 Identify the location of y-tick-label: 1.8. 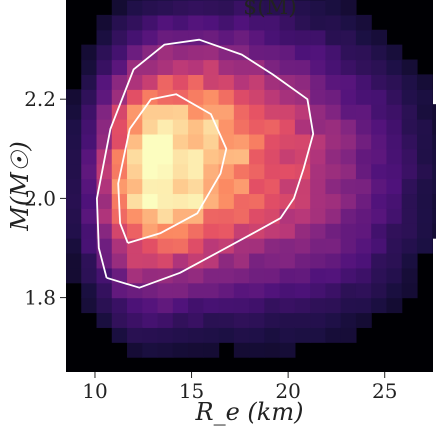
(40, 298).